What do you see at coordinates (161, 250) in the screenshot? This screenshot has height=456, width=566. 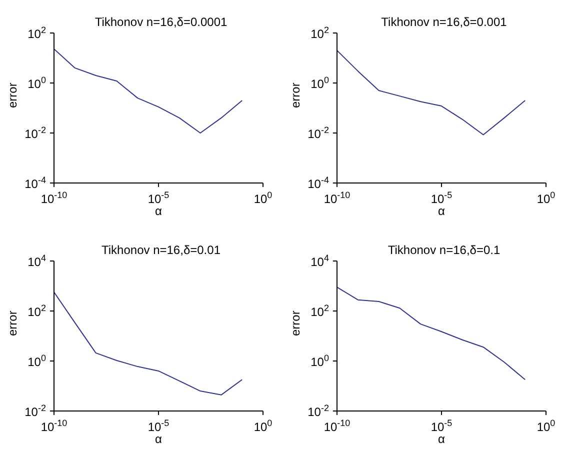 I see `chart-title: Tikhonov n=16,δ=0.01` at bounding box center [161, 250].